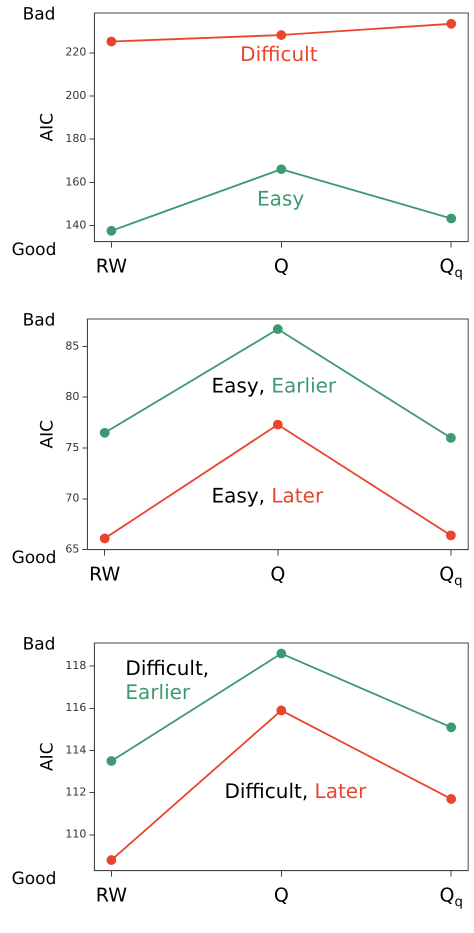 The image size is (474, 933). Describe the element at coordinates (72, 549) in the screenshot. I see `y-tick-label: 65` at that location.